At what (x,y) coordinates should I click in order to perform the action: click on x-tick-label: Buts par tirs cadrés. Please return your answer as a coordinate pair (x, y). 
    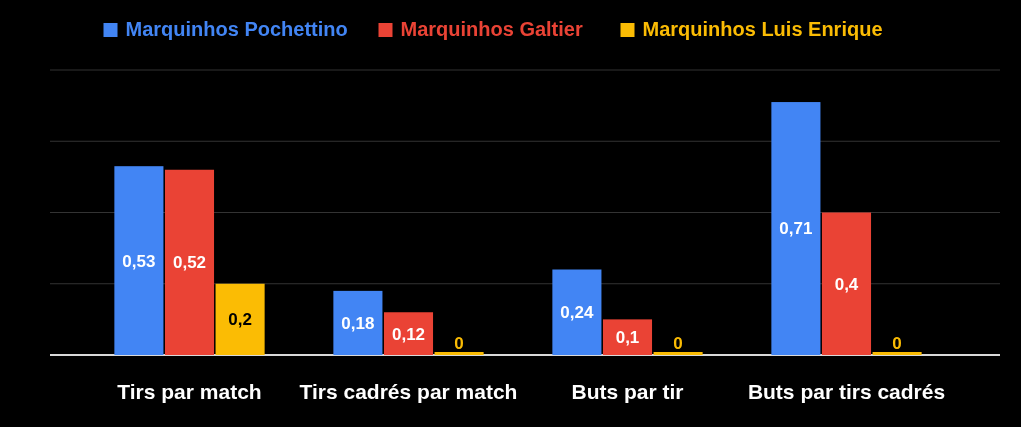
    Looking at the image, I should click on (846, 391).